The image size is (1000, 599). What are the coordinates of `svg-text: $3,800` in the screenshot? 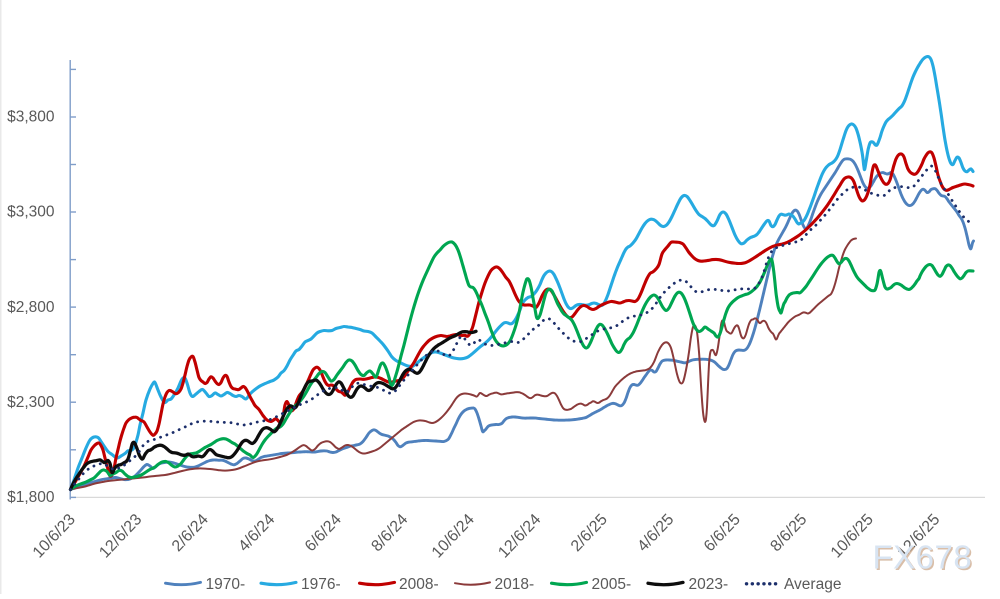 It's located at (31, 116).